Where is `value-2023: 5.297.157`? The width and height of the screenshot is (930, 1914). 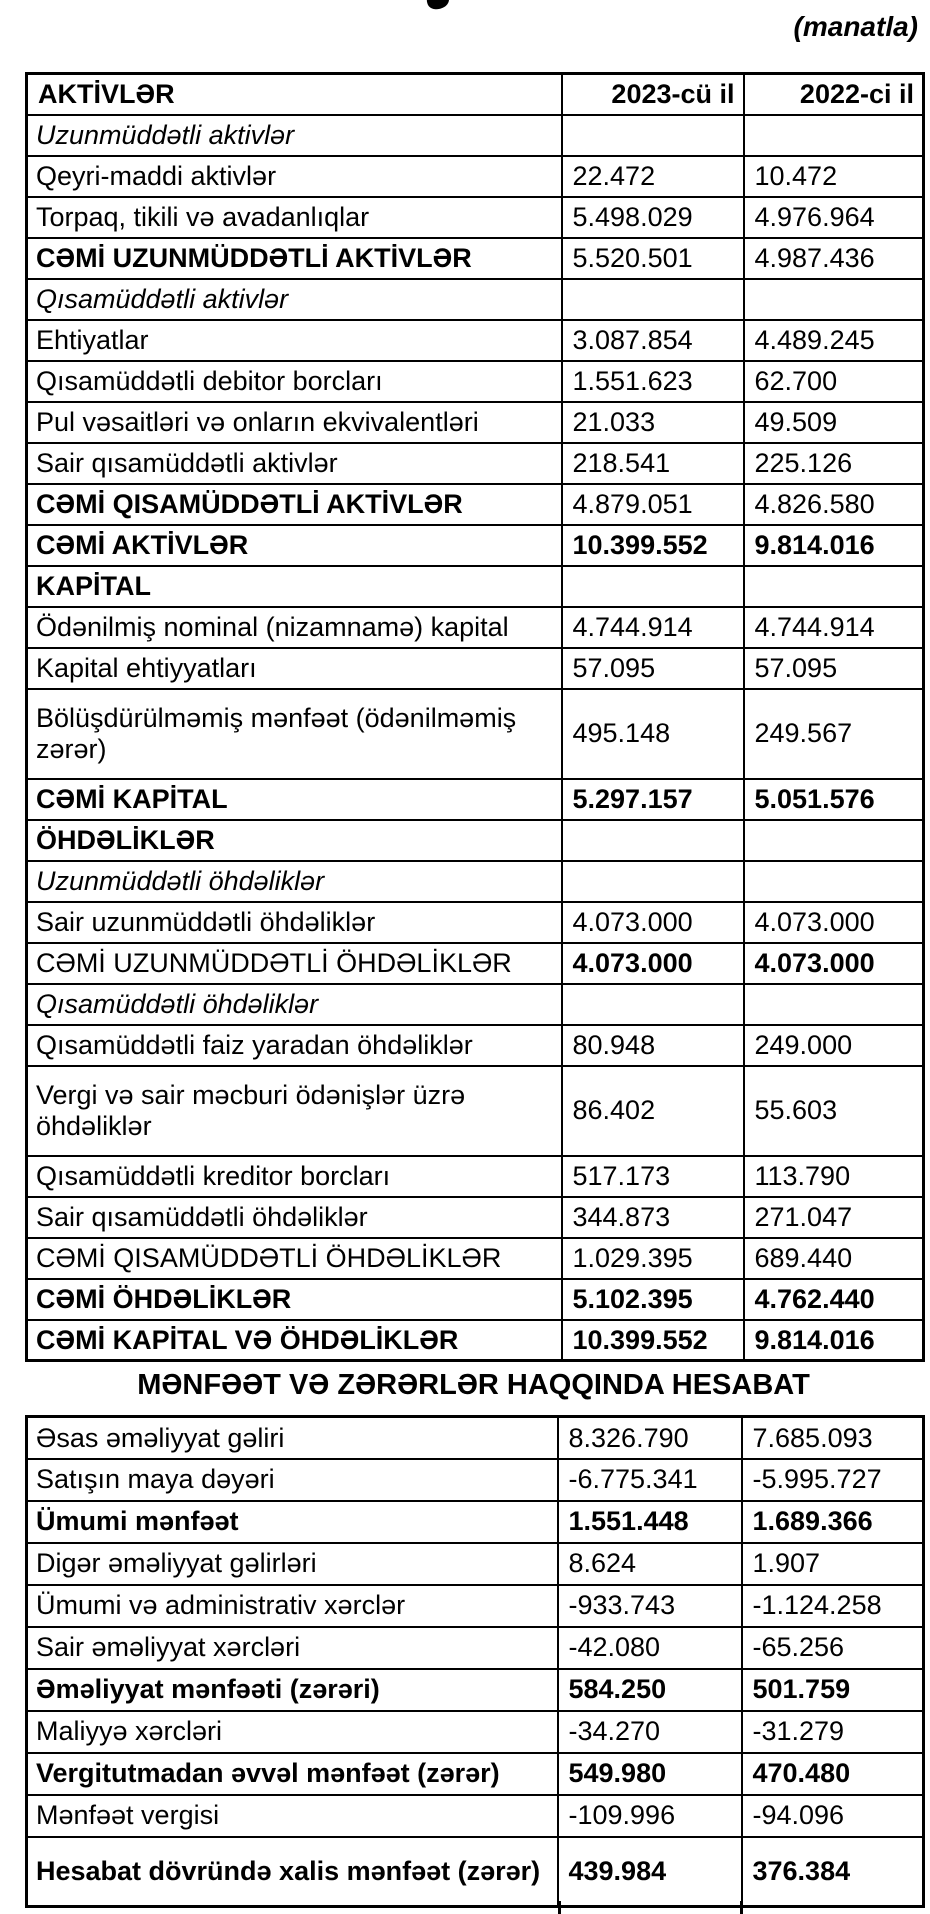 value-2023: 5.297.157 is located at coordinates (652, 799).